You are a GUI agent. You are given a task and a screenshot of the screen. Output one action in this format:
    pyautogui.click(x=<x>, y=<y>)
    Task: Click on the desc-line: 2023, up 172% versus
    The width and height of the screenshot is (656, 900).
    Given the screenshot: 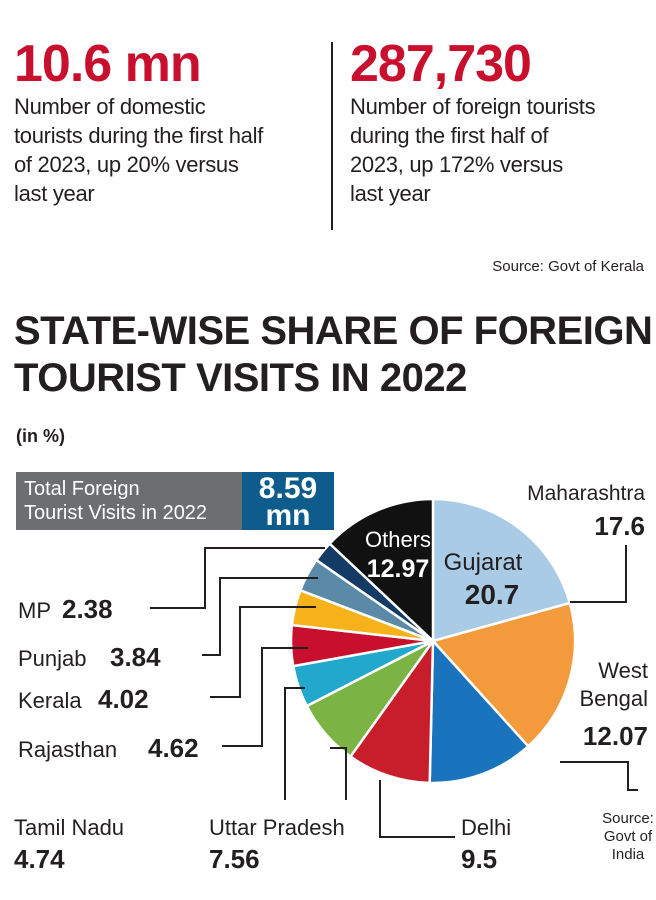 What is the action you would take?
    pyautogui.click(x=456, y=164)
    